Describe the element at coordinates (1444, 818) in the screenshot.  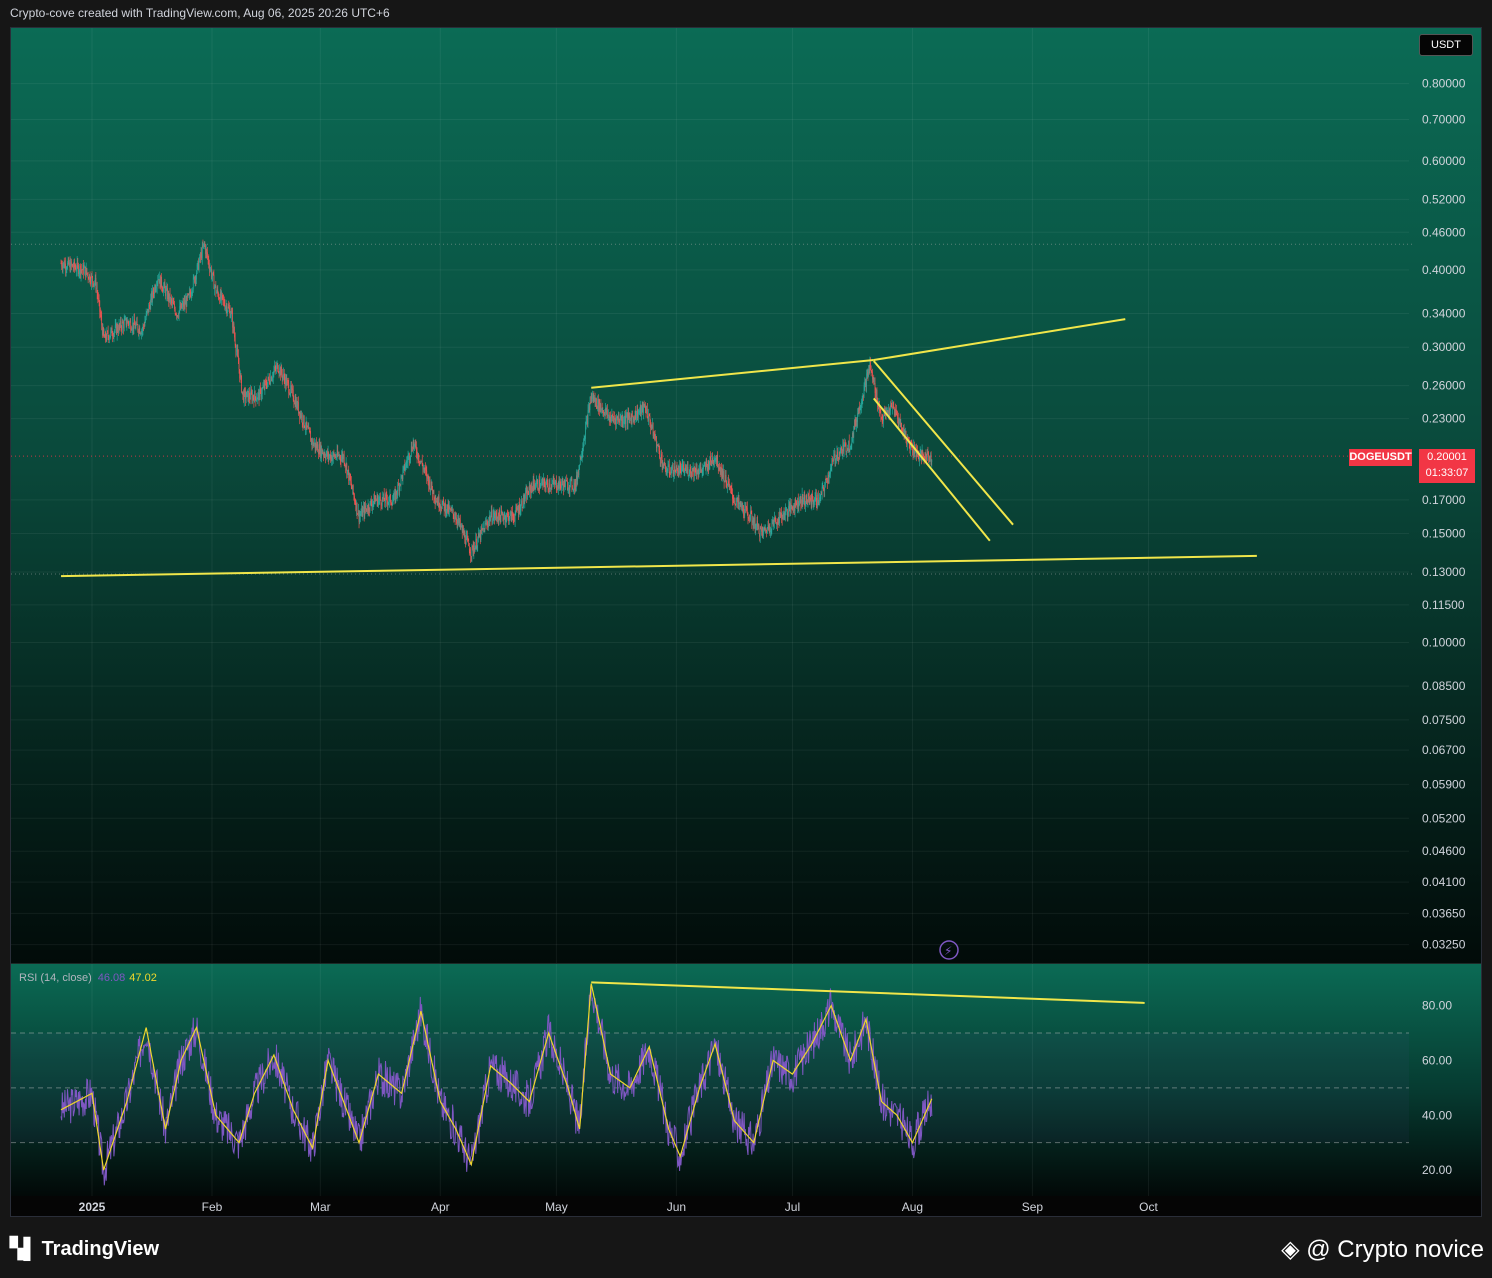
I see `price-axis-label: 0.05200` at that location.